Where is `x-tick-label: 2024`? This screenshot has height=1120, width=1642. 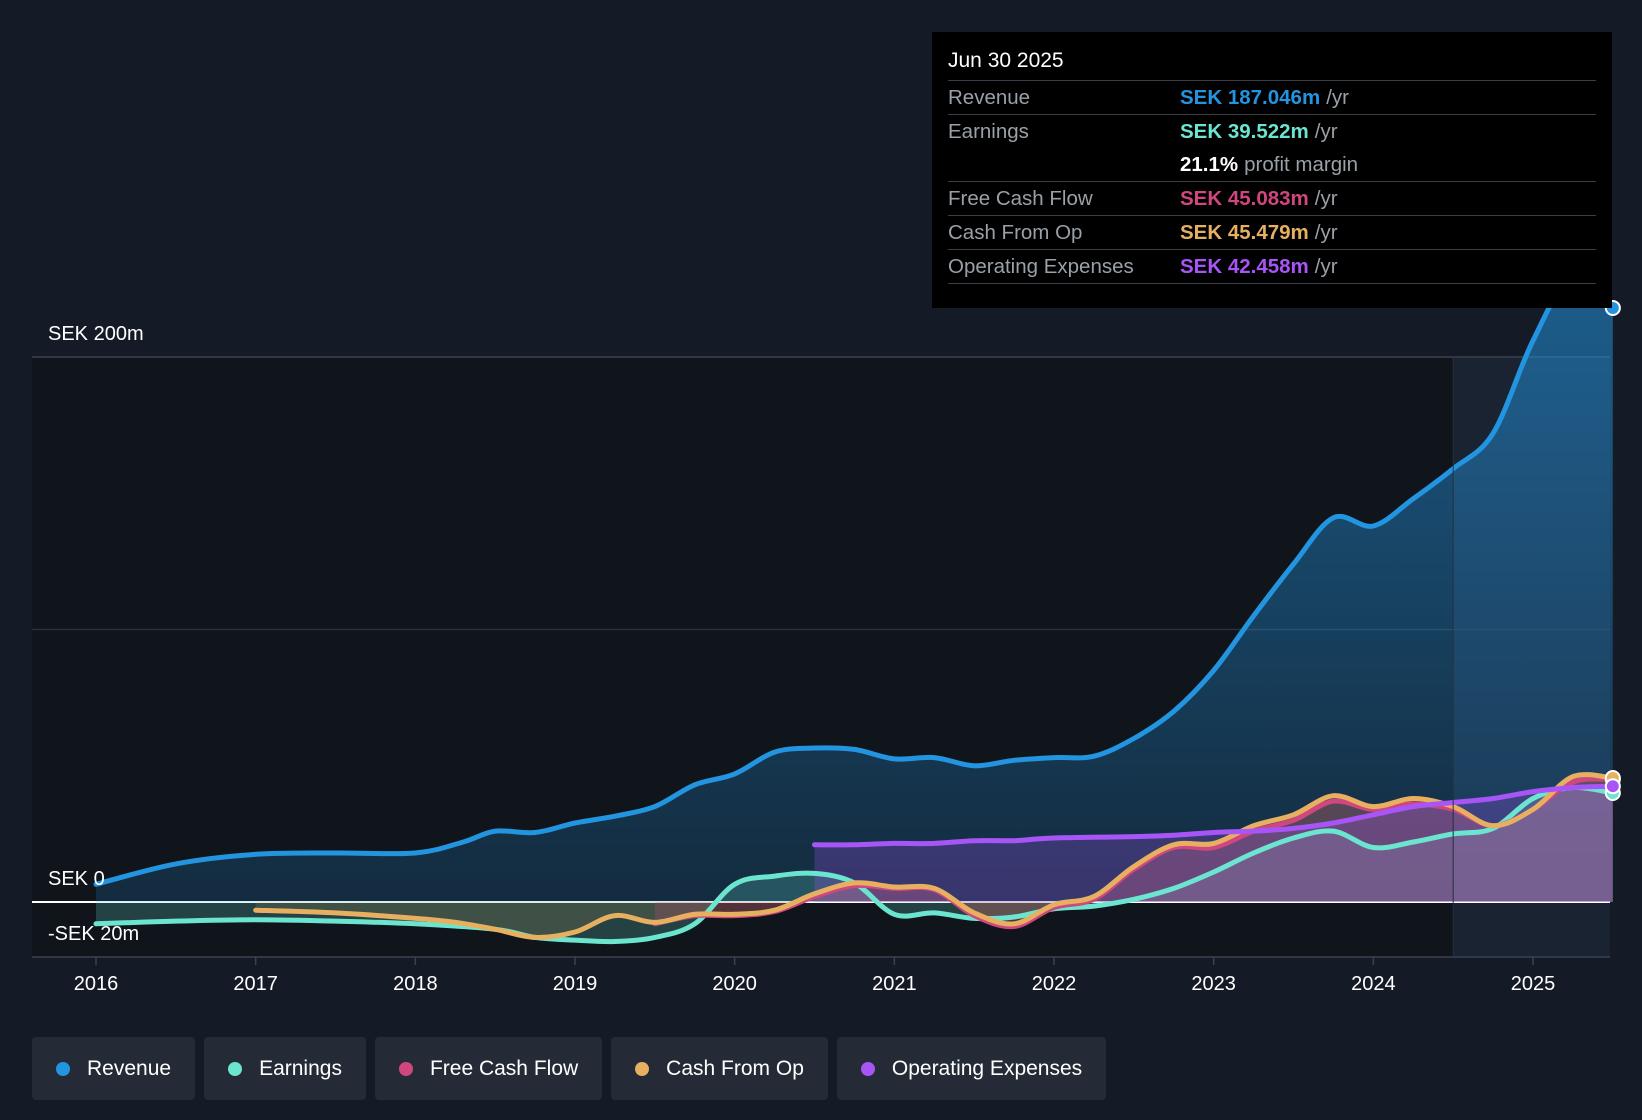 x-tick-label: 2024 is located at coordinates (1373, 984).